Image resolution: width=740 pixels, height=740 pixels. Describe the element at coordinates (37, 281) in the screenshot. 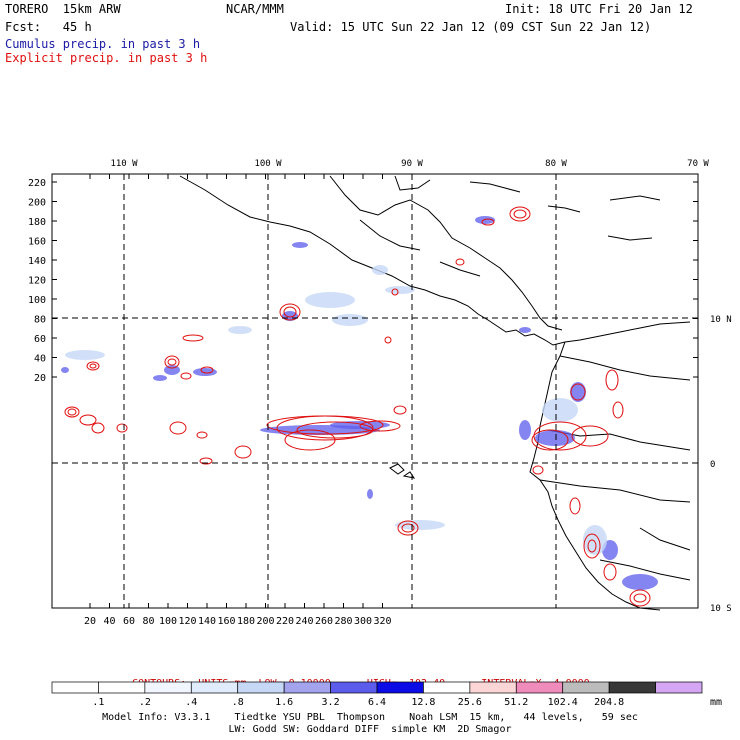

I see `y-tick-label: 120` at that location.